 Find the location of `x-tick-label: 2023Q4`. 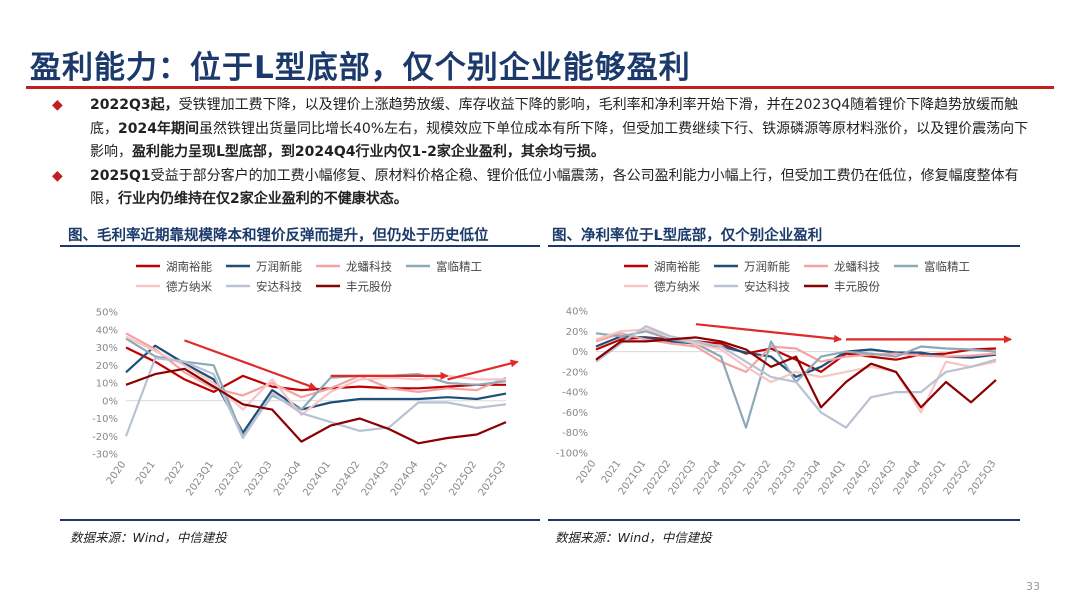

x-tick-label: 2023Q4 is located at coordinates (288, 478).